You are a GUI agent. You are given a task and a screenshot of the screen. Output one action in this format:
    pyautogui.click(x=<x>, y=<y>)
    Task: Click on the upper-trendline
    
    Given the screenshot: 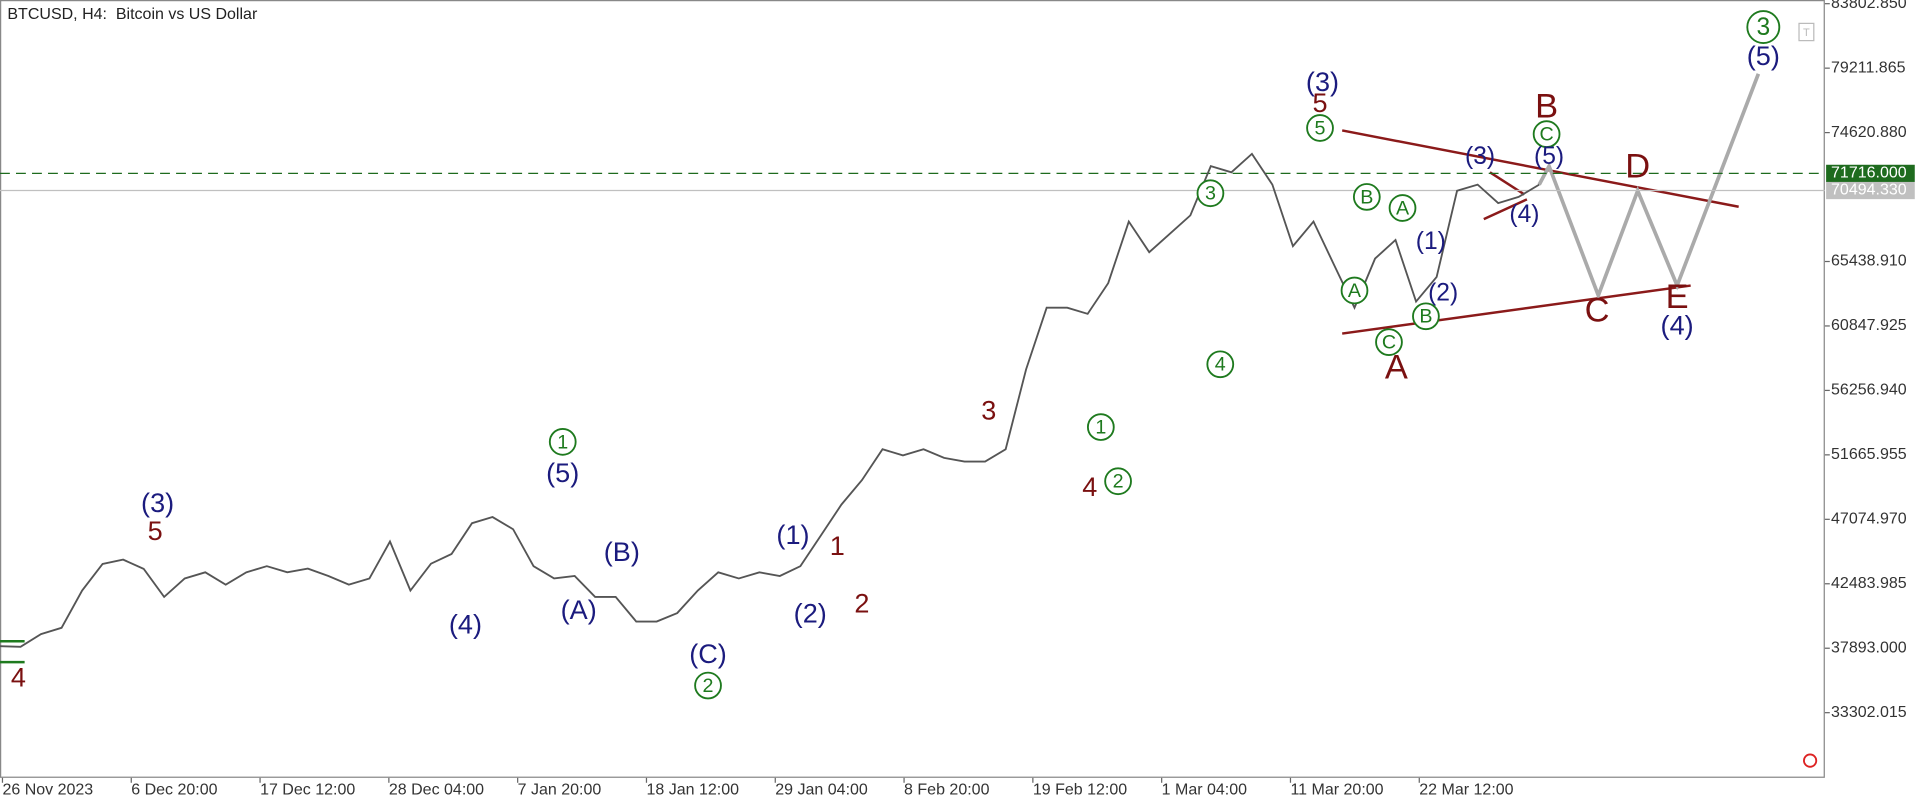 What is the action you would take?
    pyautogui.click(x=1540, y=168)
    